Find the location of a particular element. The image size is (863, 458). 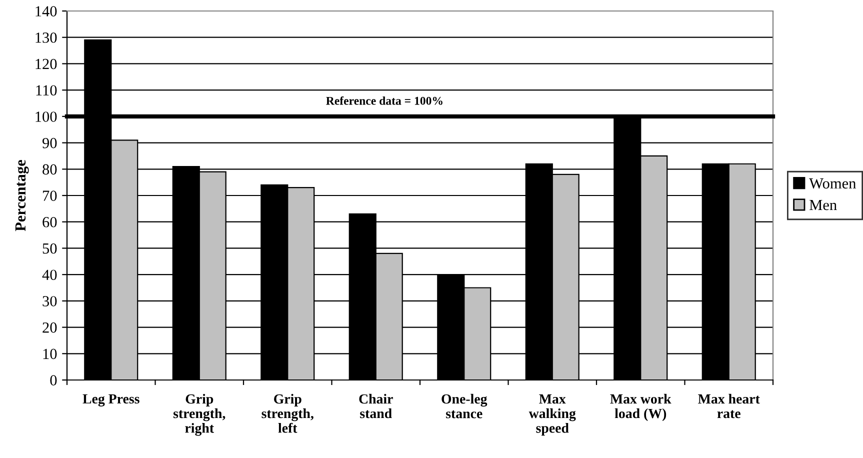

x-tick-label: Max work load (W) is located at coordinates (641, 408).